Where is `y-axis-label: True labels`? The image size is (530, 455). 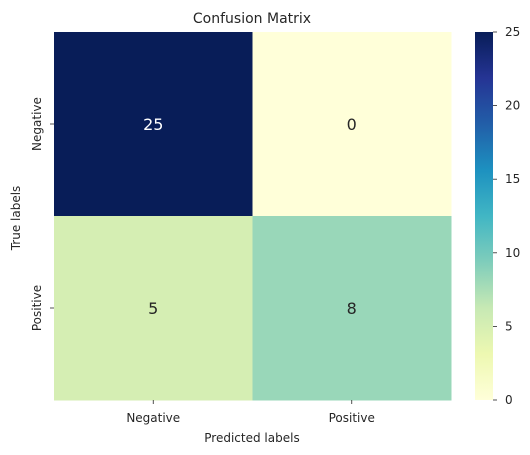
y-axis-label: True labels is located at coordinates (16, 219).